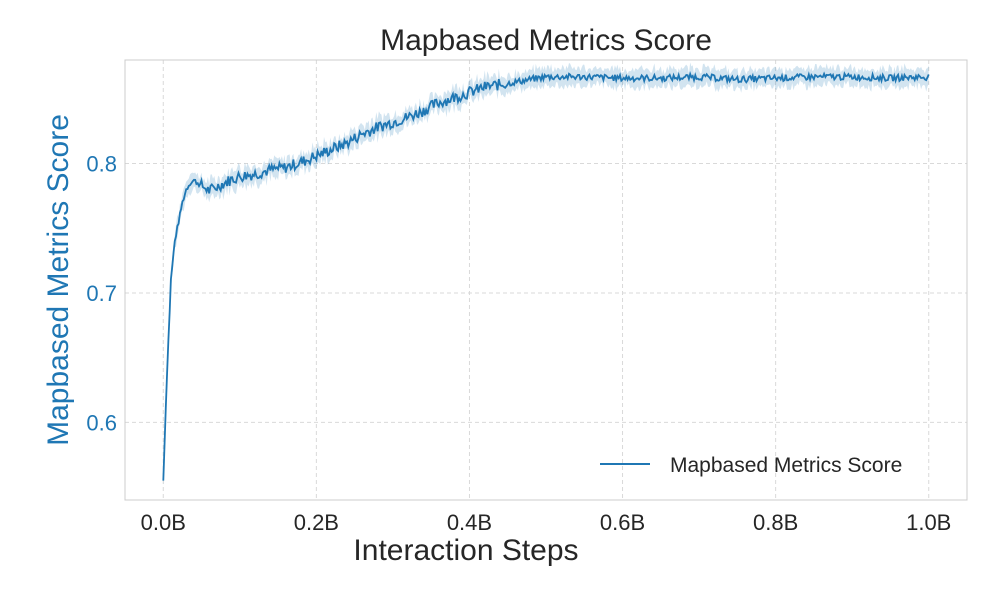 The image size is (996, 598). I want to click on y-axis-label: Mapbased Metrics Score, so click(58, 280).